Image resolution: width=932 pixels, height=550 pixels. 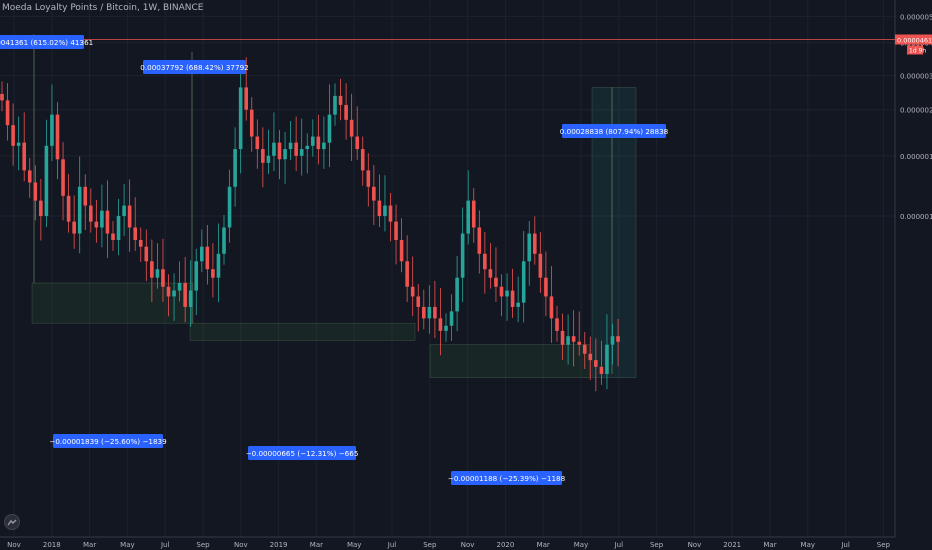 What do you see at coordinates (302, 453) in the screenshot?
I see `annotation-label: −0.00000665 (−12.31%) −665` at bounding box center [302, 453].